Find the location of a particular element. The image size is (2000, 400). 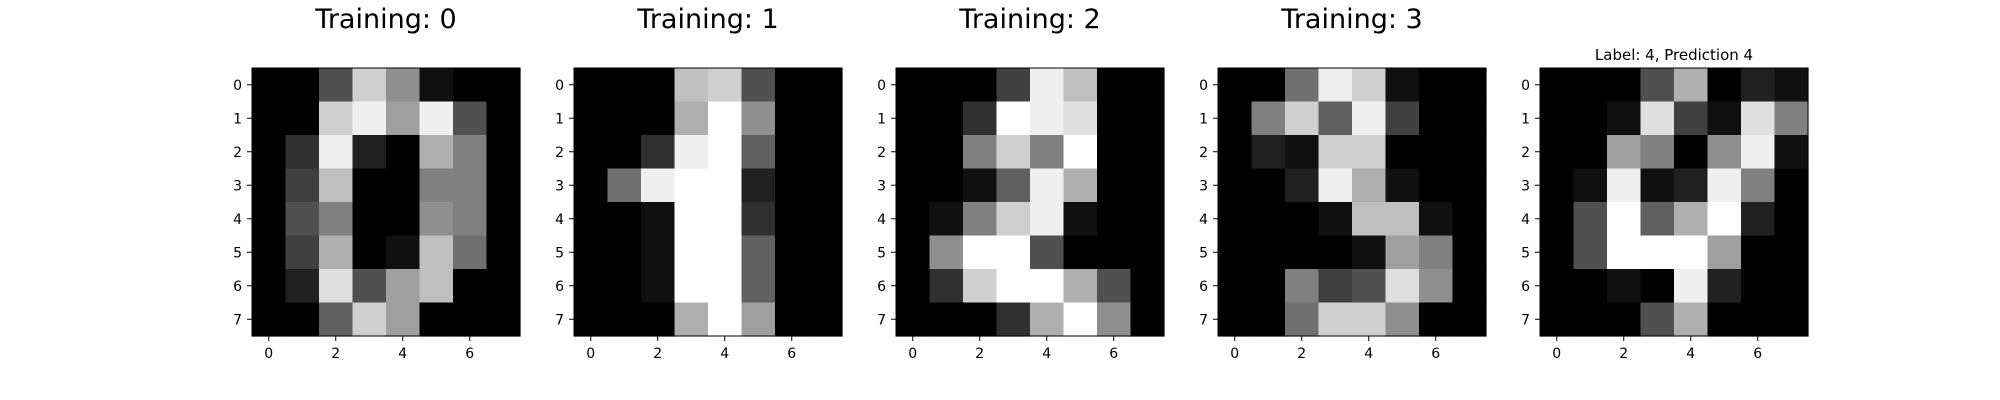

axes-frame is located at coordinates (386, 202).